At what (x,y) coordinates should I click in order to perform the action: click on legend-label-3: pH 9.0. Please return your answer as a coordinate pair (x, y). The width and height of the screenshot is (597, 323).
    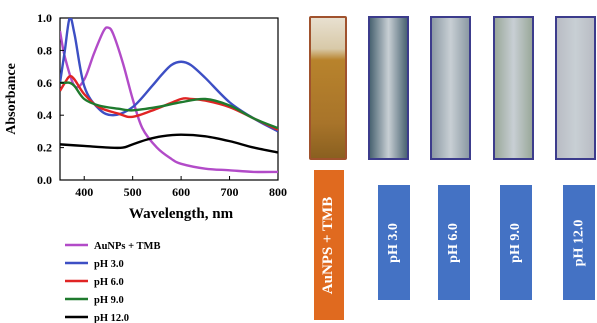
    Looking at the image, I should click on (109, 300).